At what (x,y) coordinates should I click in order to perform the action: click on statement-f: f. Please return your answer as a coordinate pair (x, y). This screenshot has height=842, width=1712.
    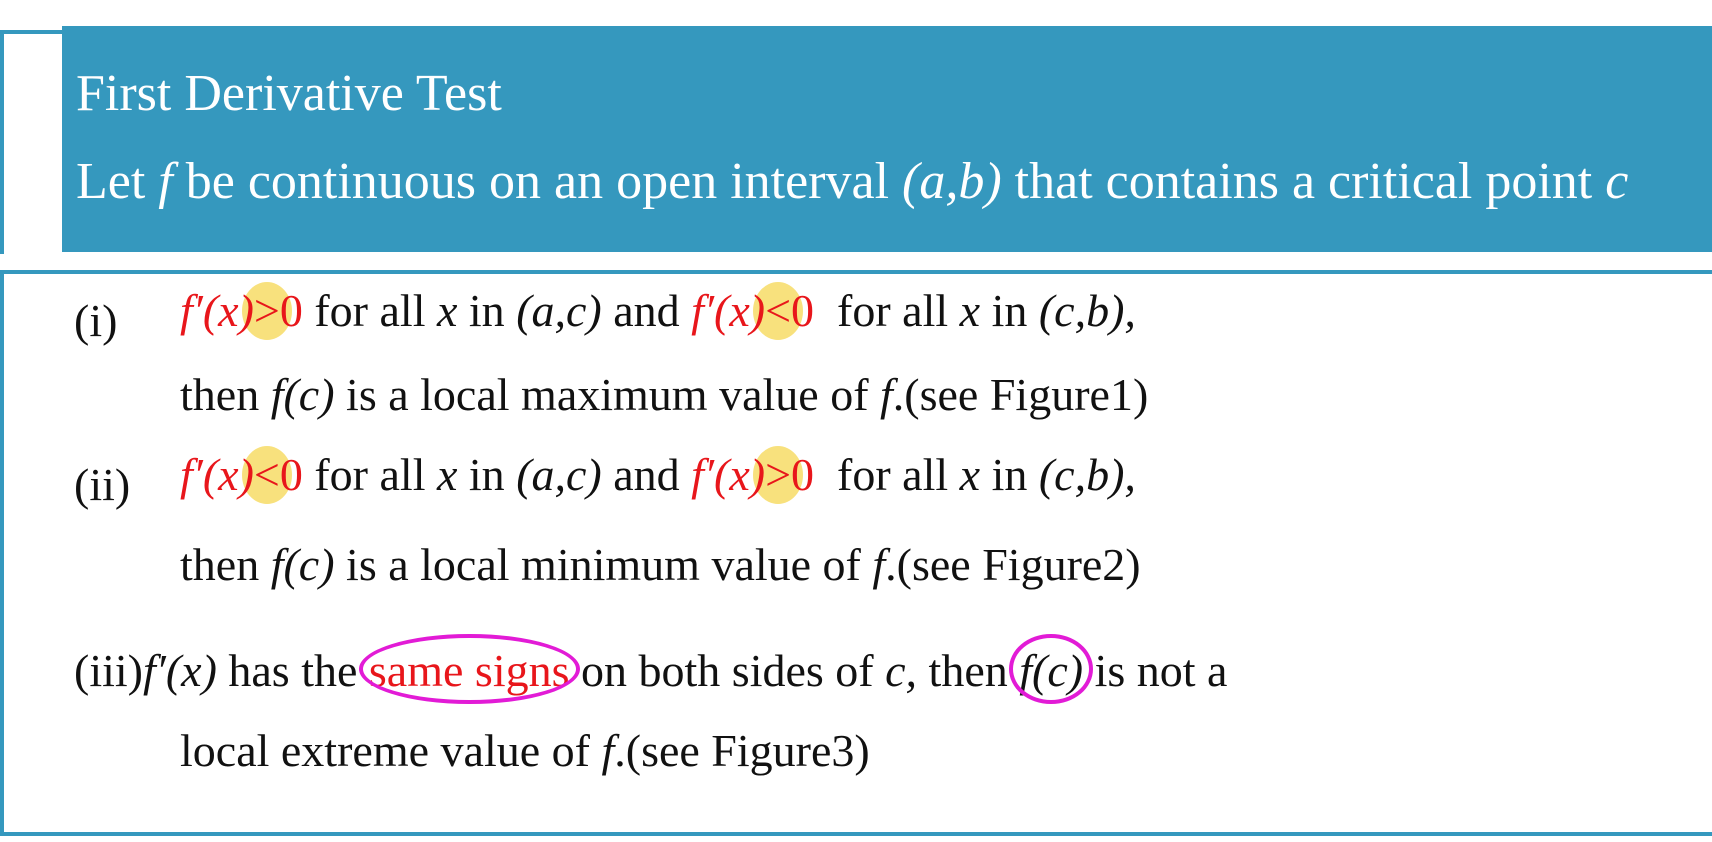
    Looking at the image, I should click on (165, 181).